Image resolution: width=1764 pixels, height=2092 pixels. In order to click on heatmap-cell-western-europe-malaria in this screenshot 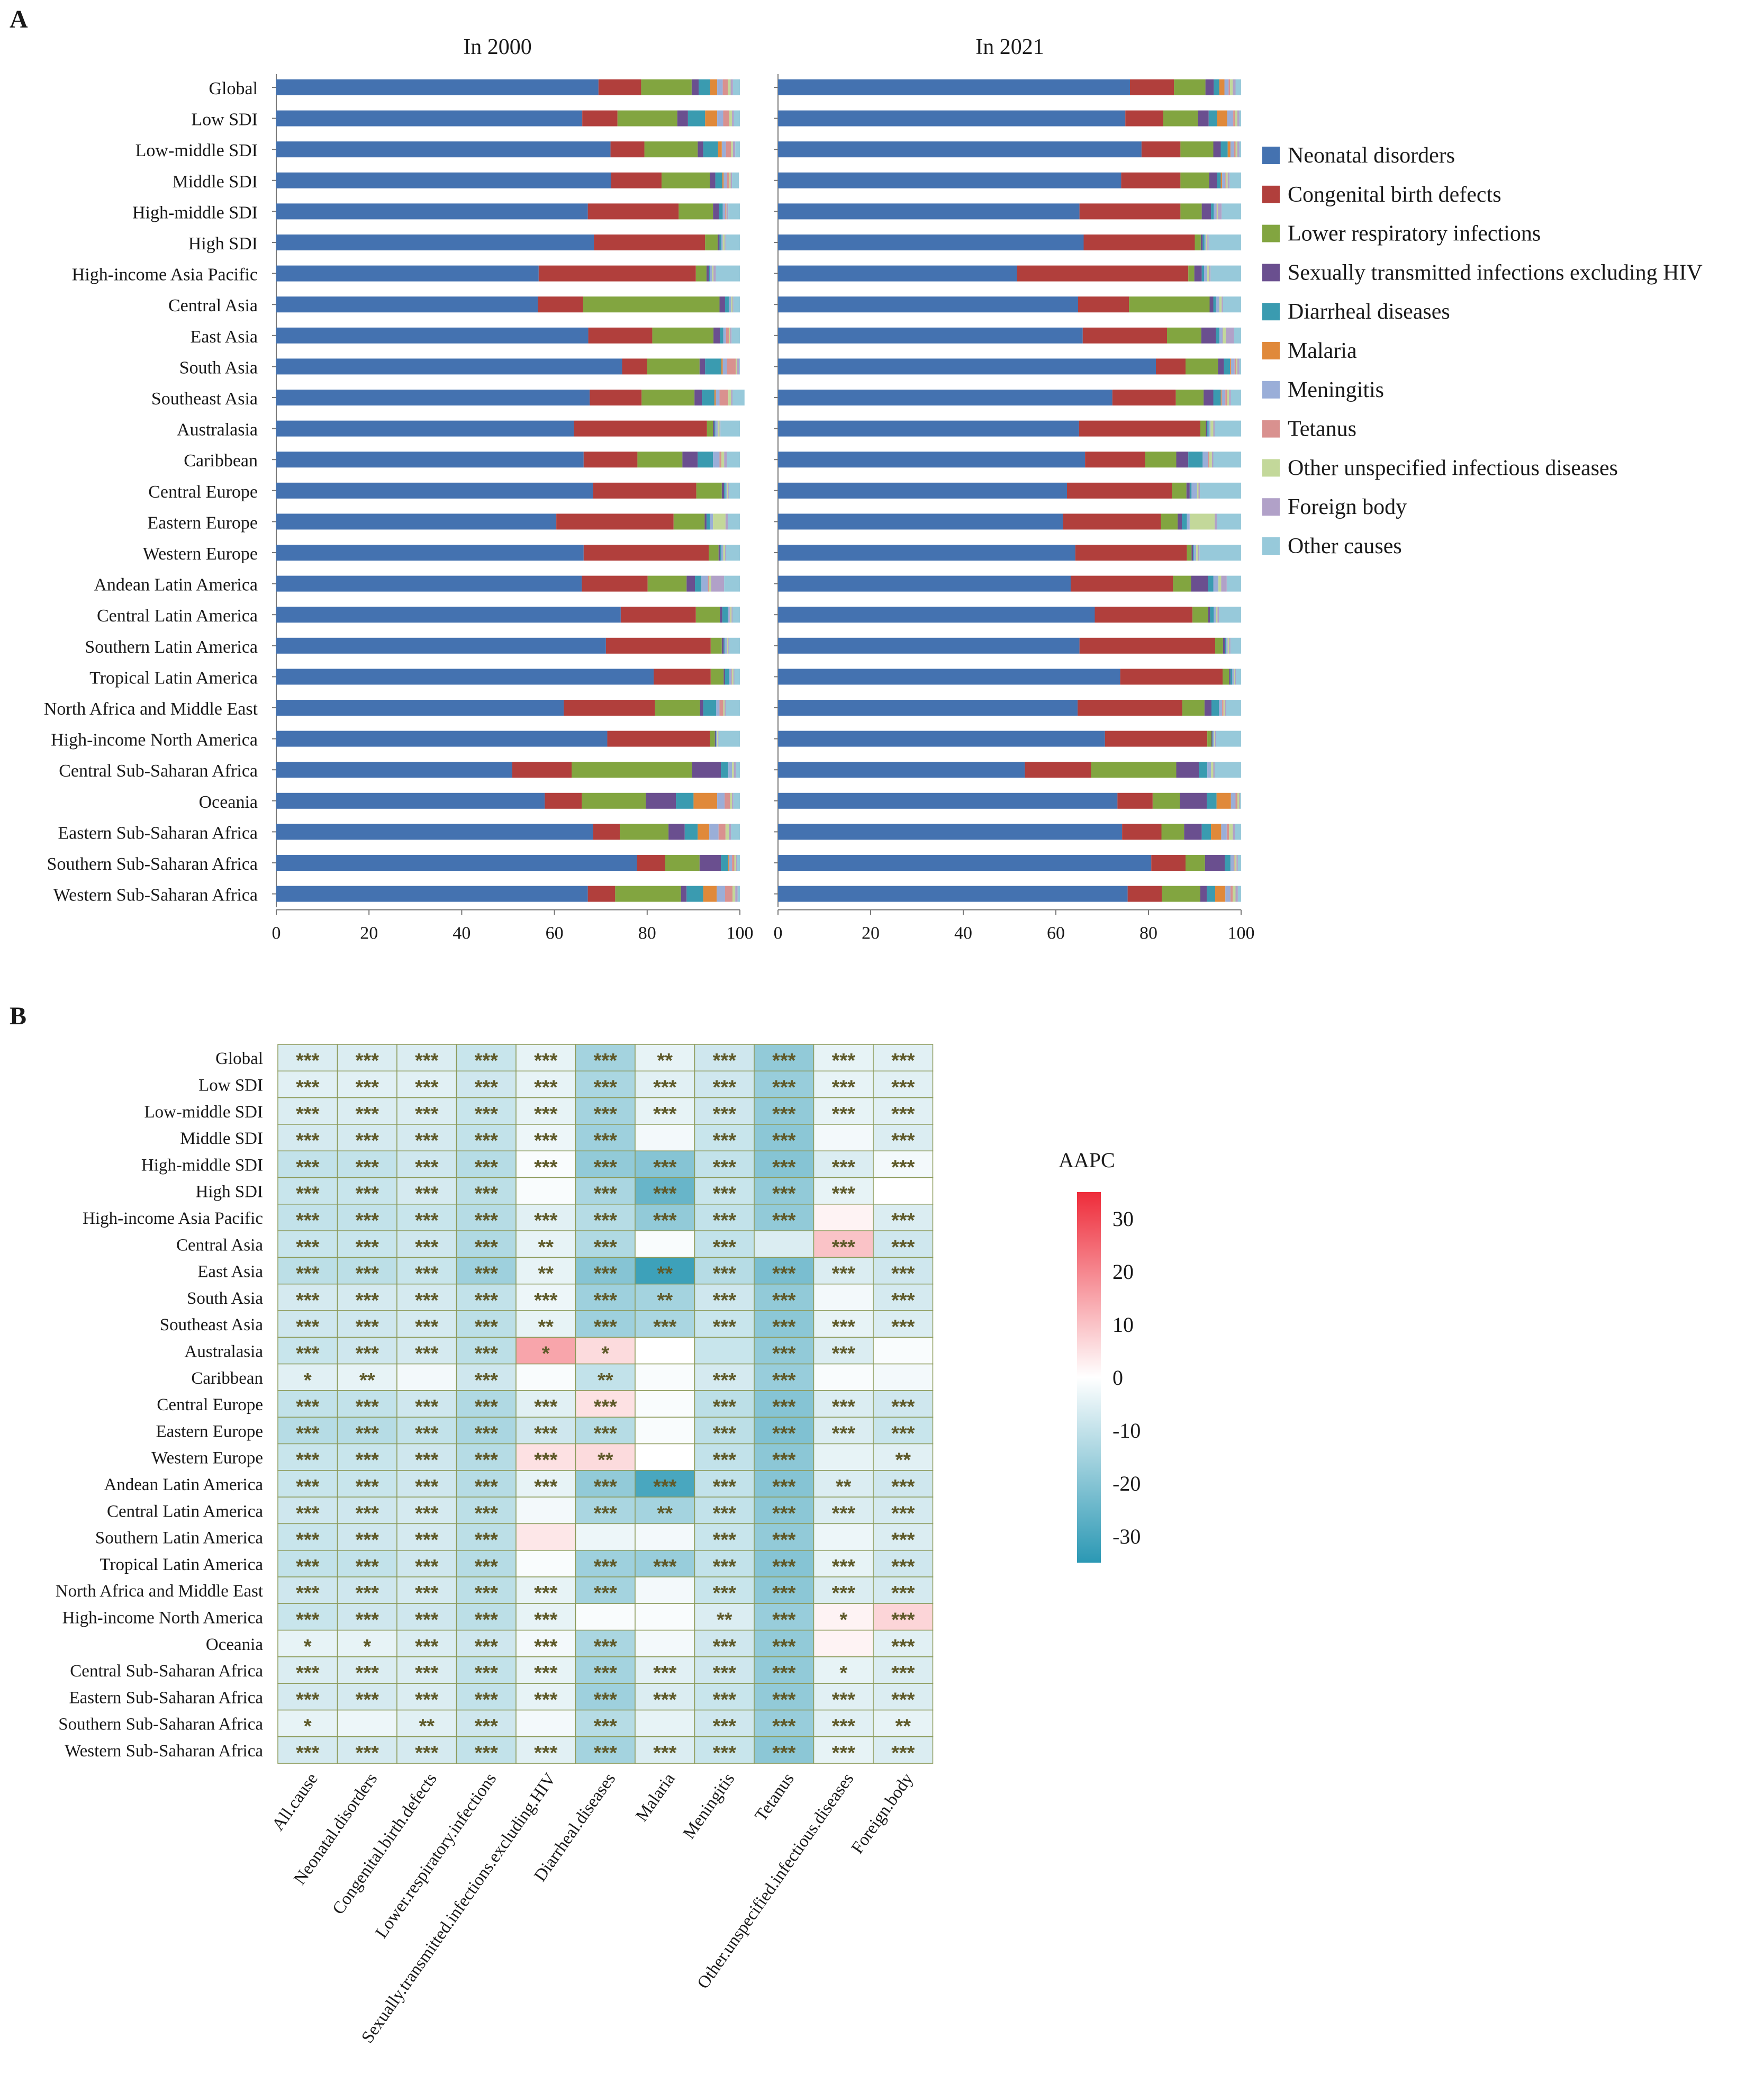, I will do `click(665, 1457)`.